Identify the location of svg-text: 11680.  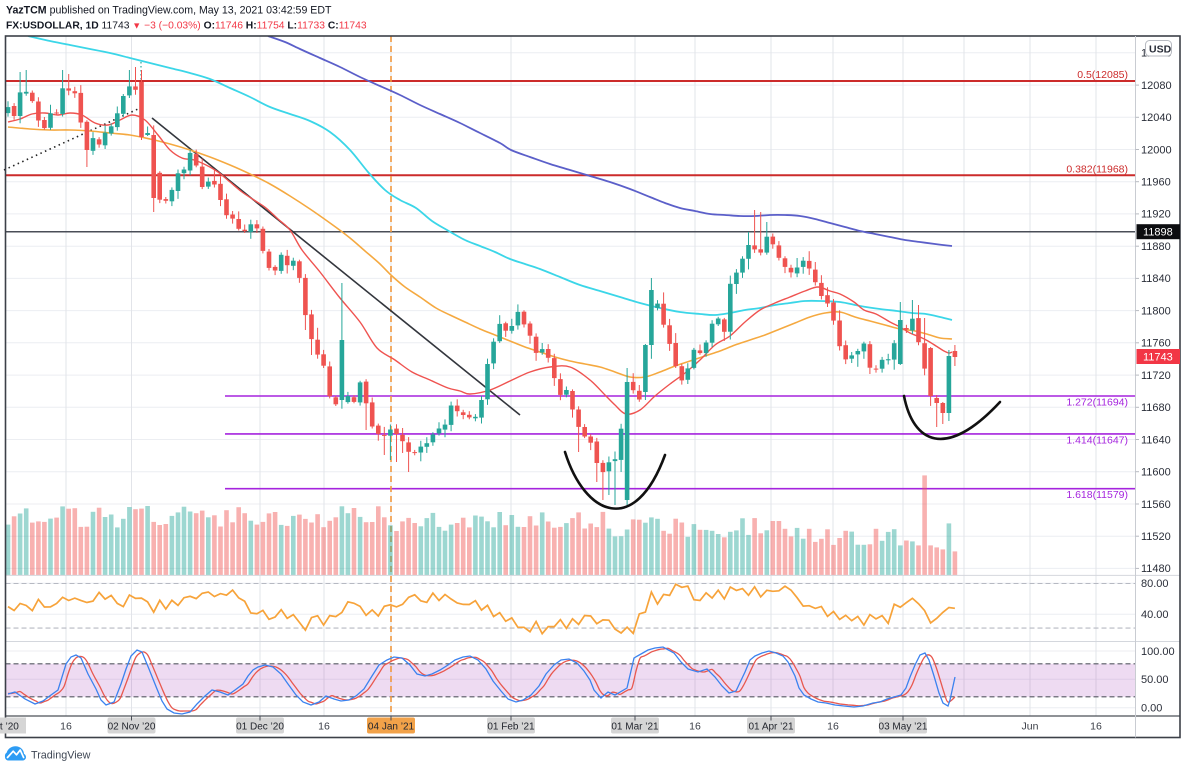
(1156, 408).